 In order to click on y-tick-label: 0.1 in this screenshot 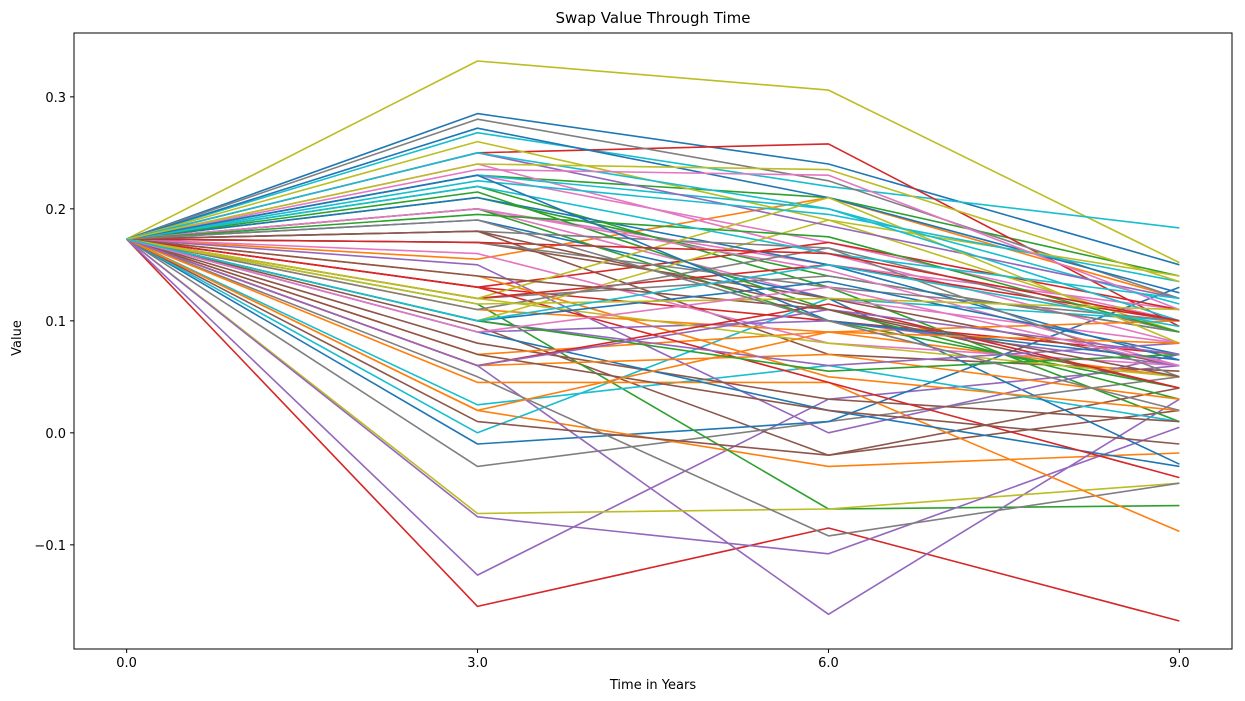, I will do `click(55, 322)`.